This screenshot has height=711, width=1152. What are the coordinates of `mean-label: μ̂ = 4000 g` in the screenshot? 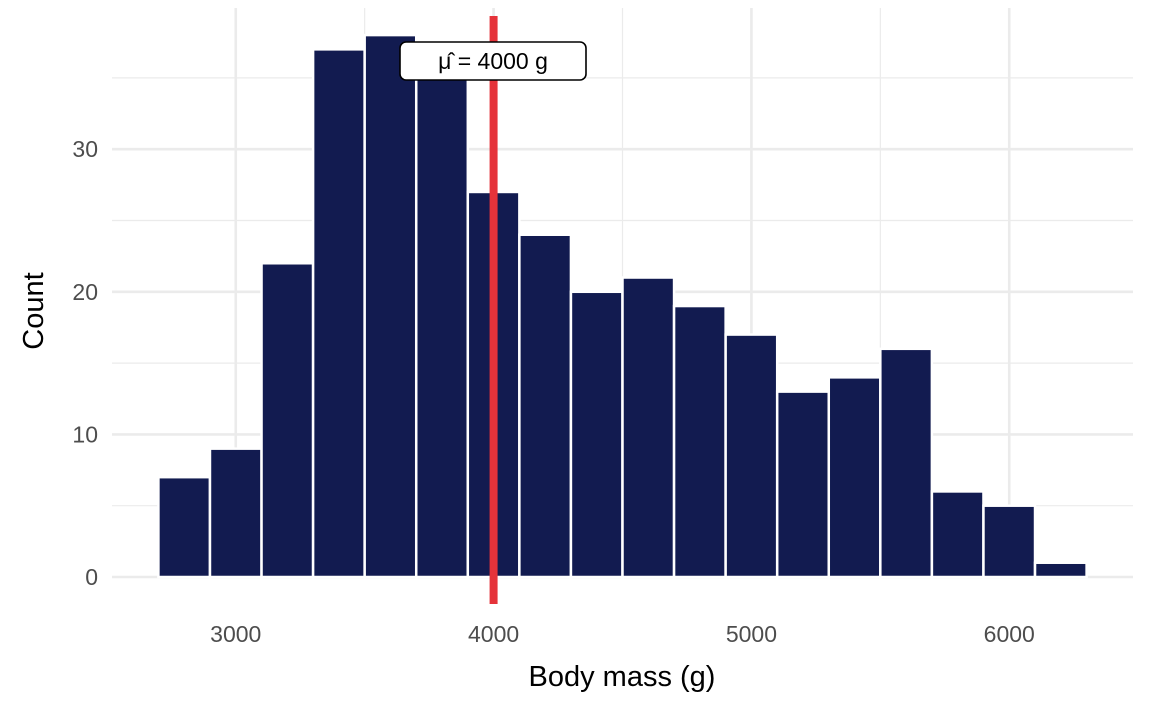 It's located at (493, 61).